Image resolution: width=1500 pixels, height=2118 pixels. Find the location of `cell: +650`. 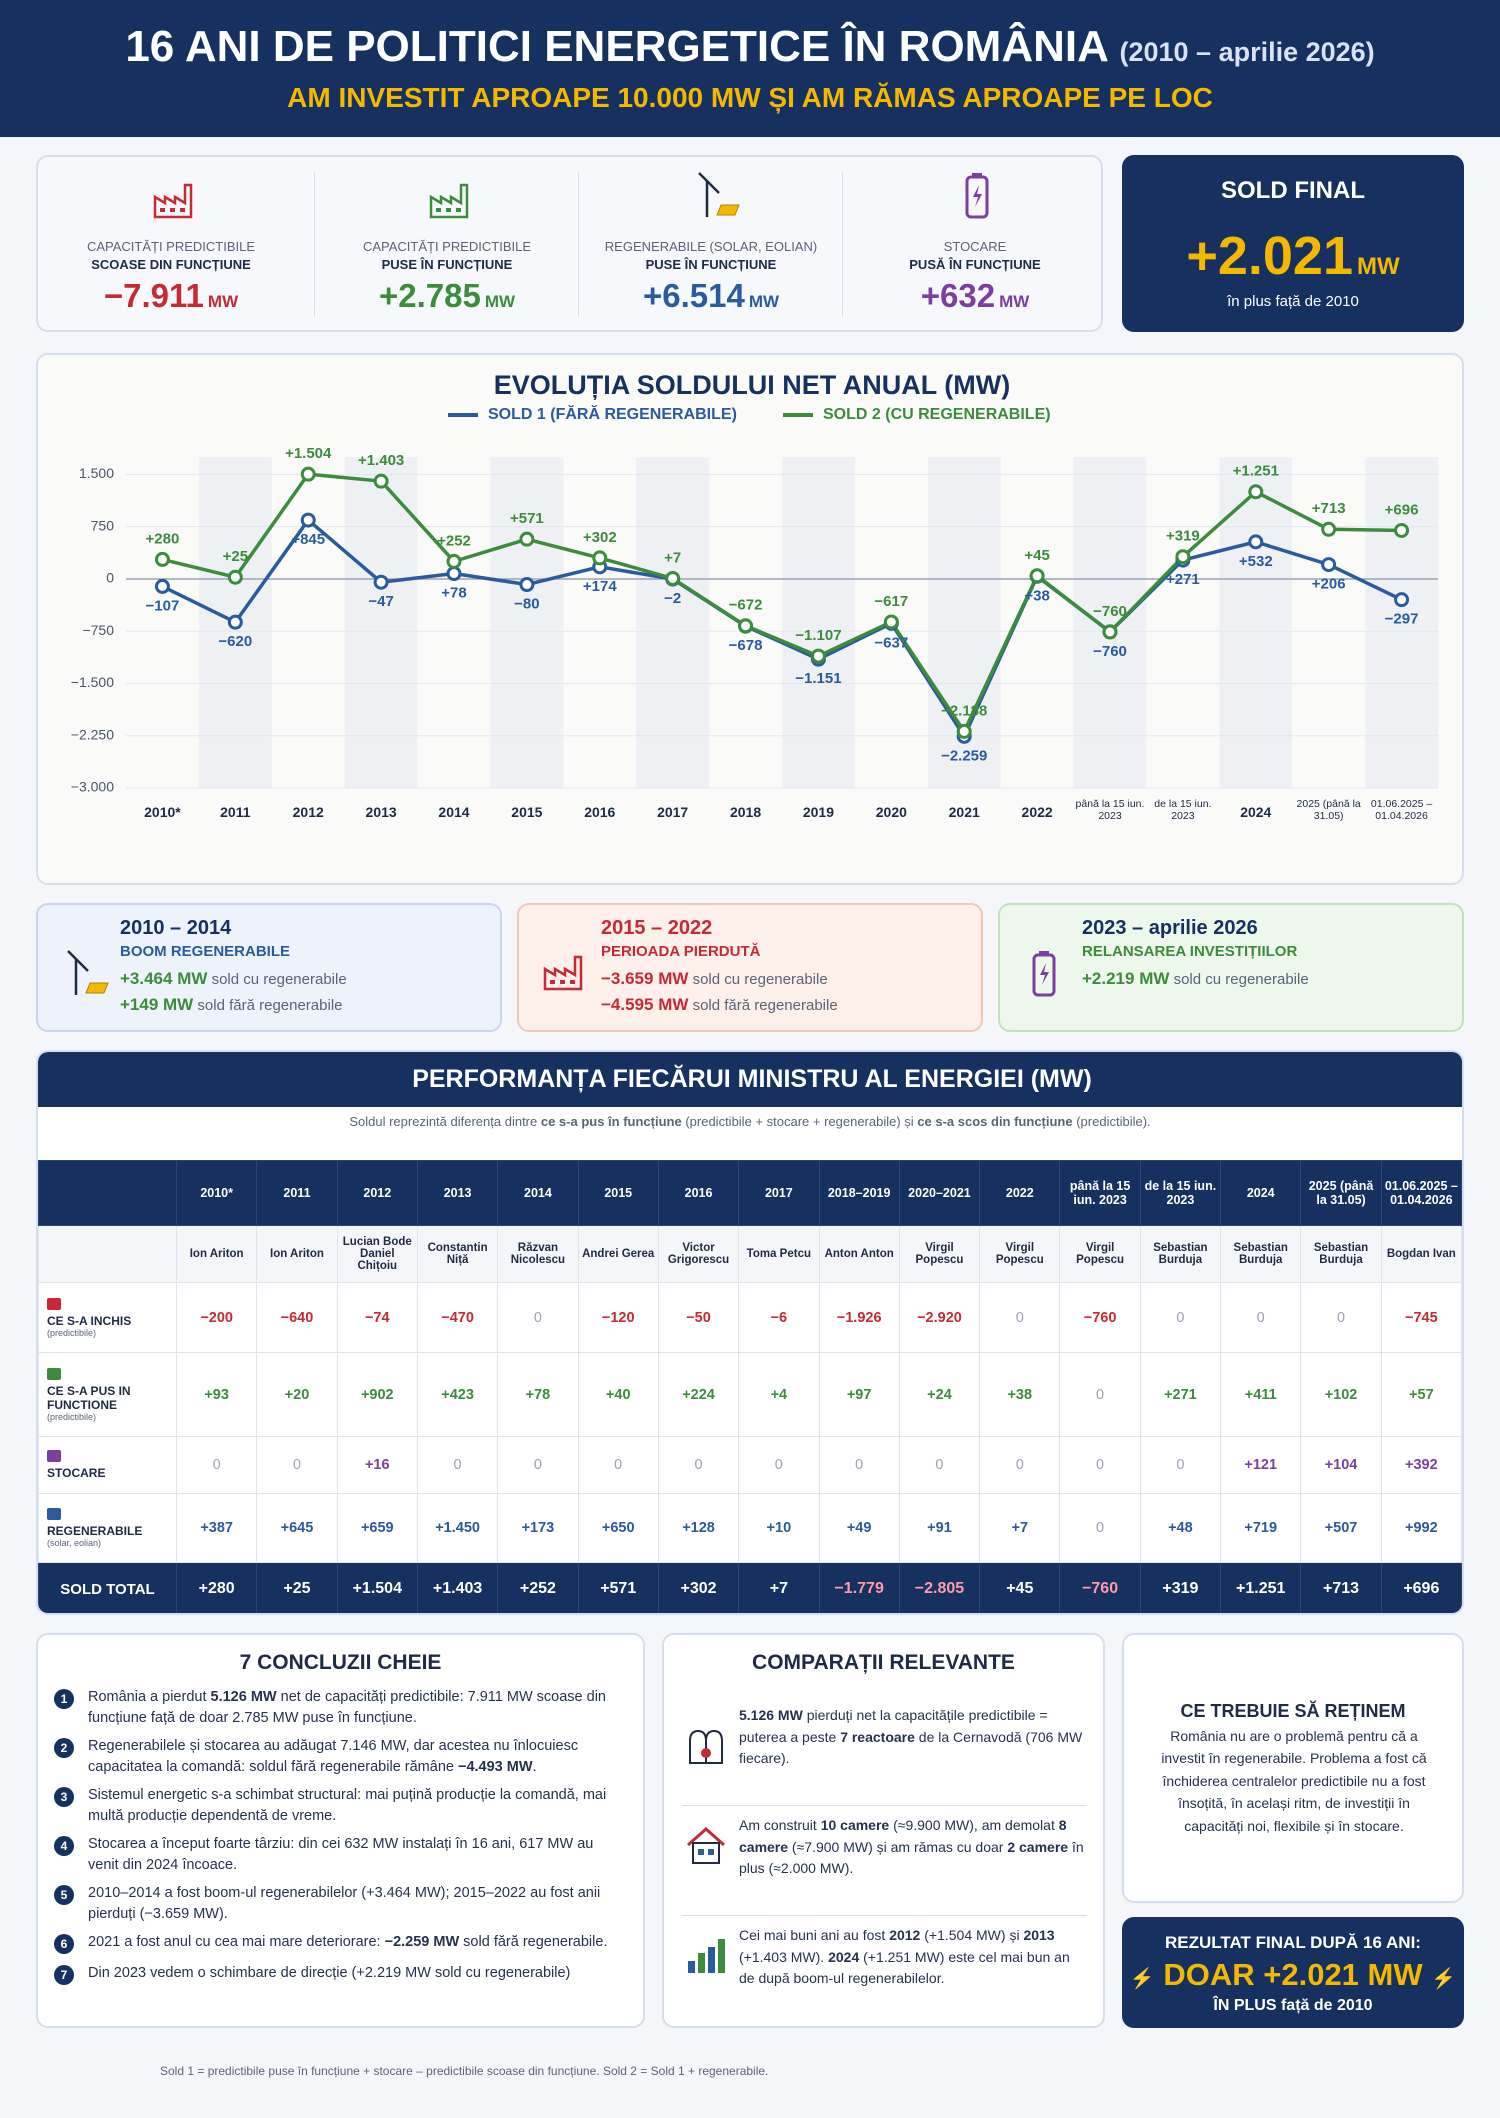

cell: +650 is located at coordinates (618, 1528).